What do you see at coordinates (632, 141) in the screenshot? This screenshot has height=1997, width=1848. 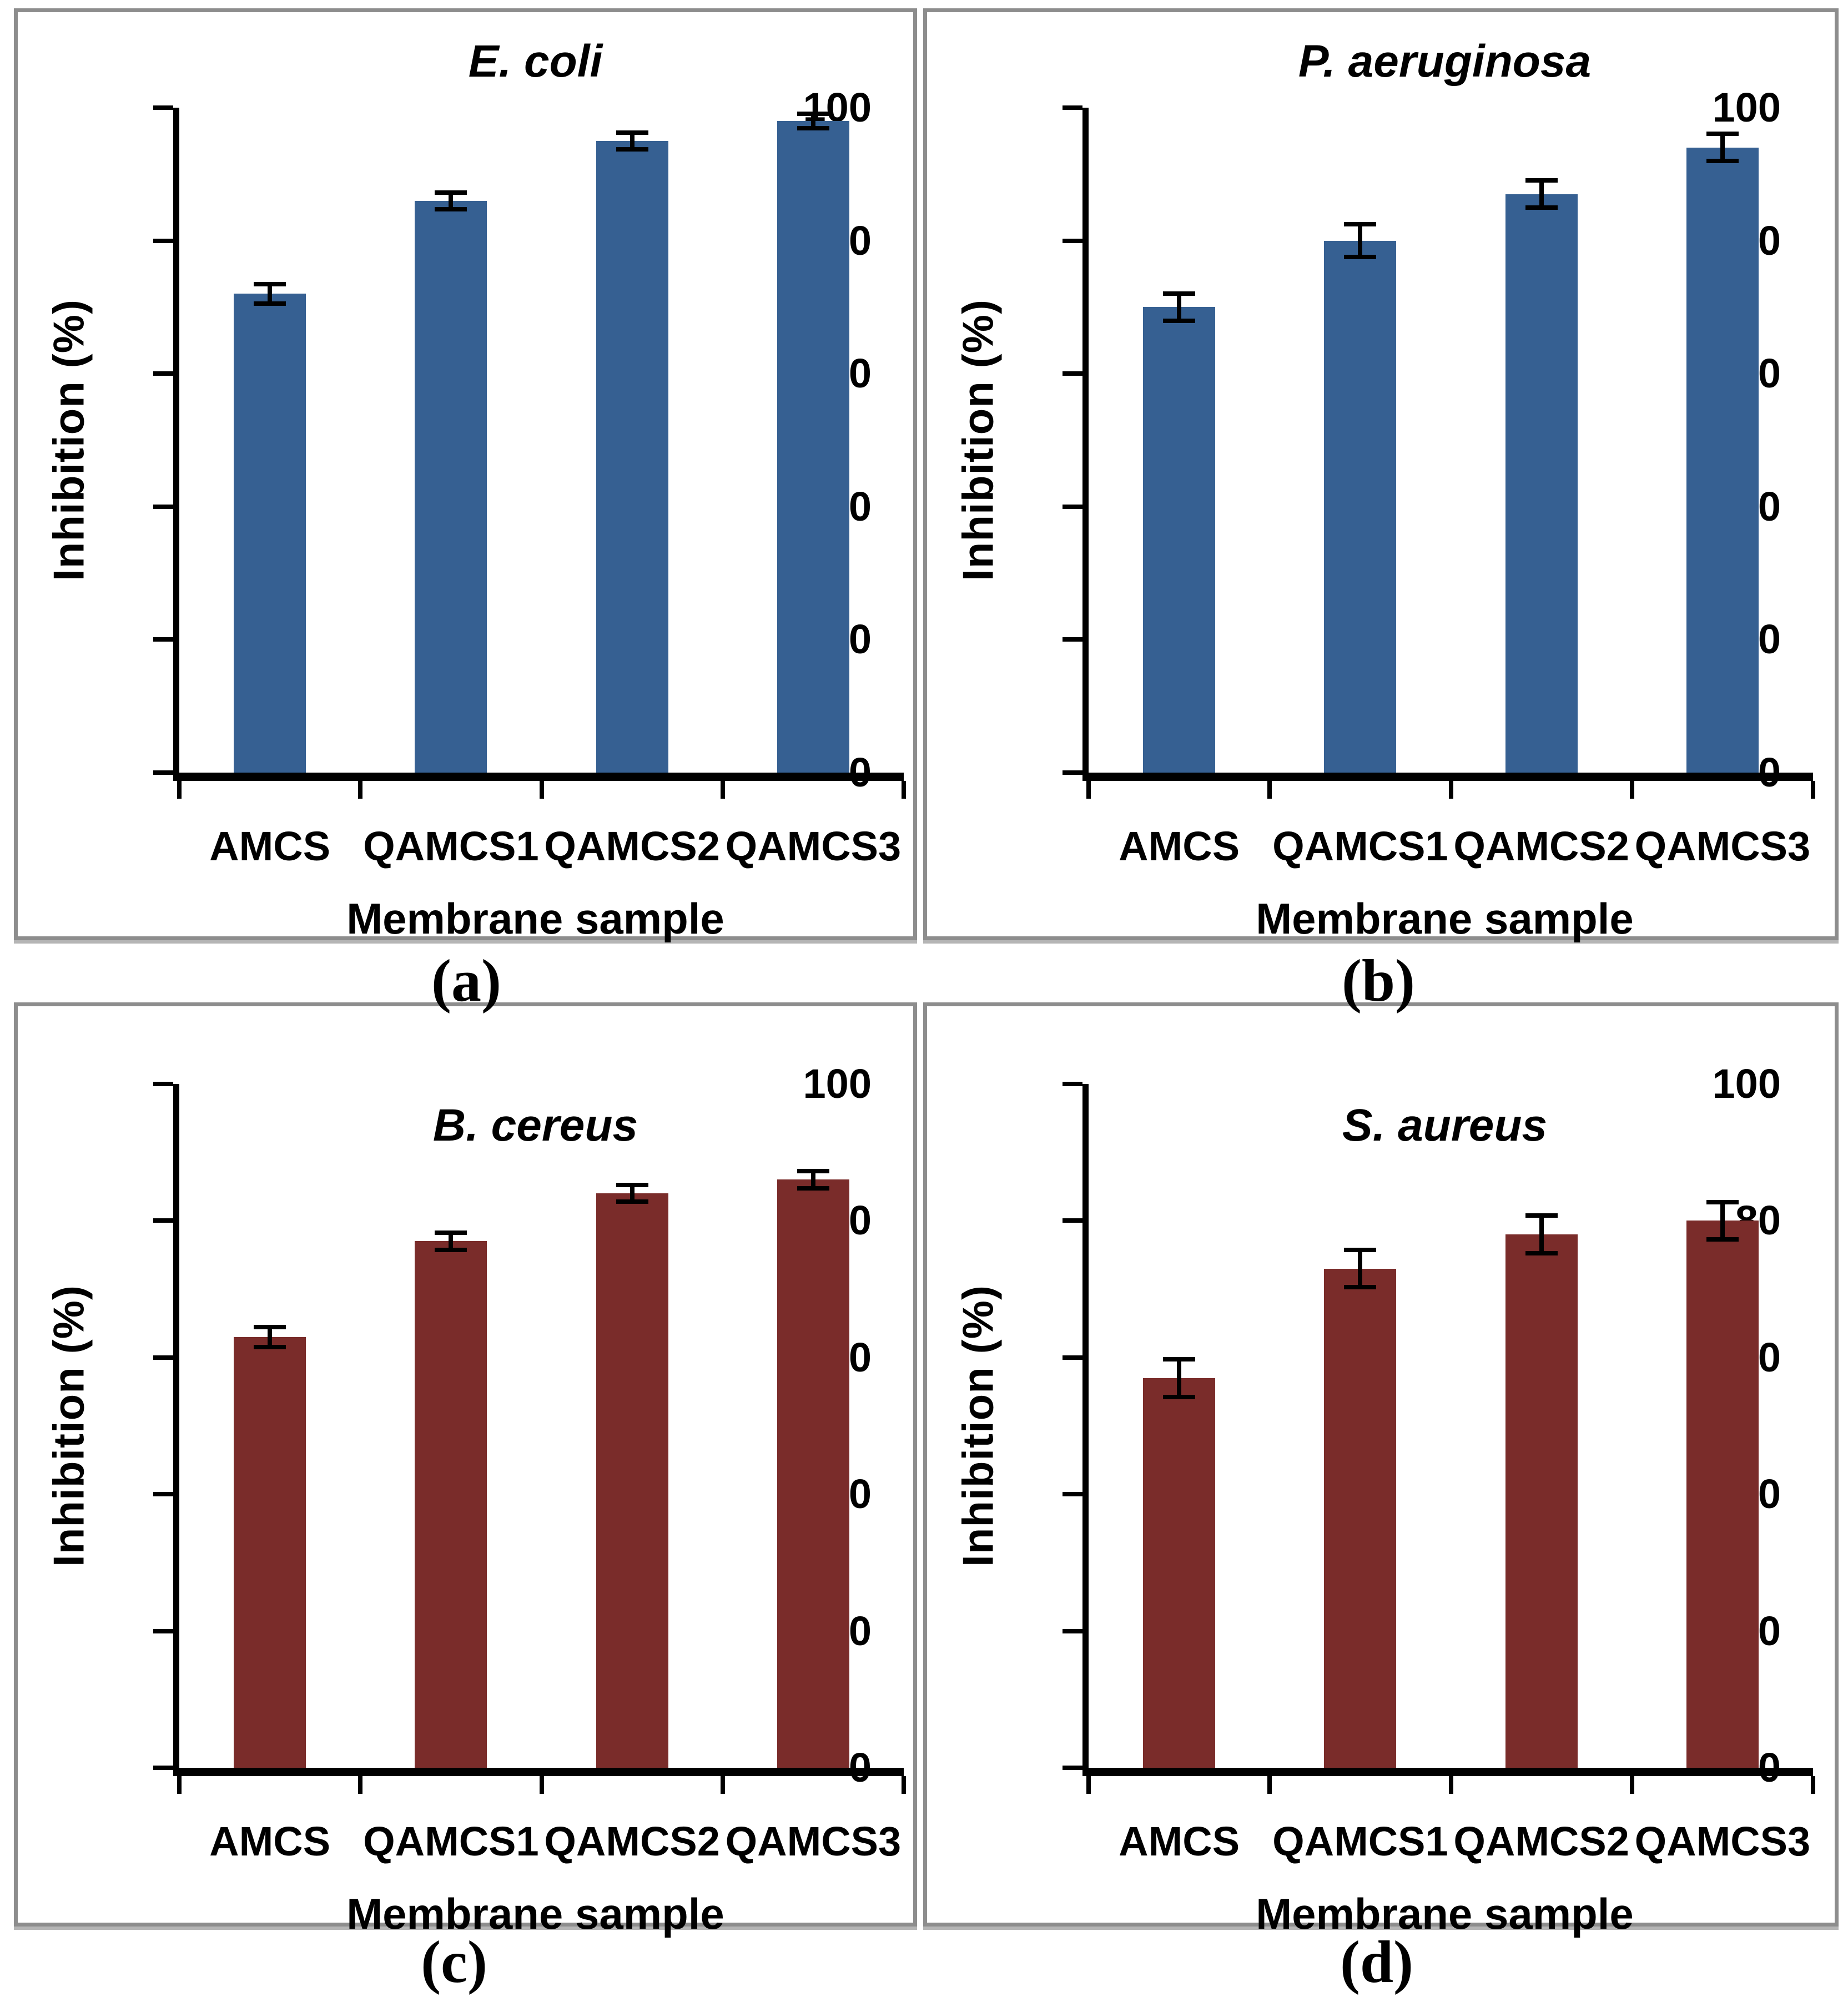 I see `error-bar-qamcs2` at bounding box center [632, 141].